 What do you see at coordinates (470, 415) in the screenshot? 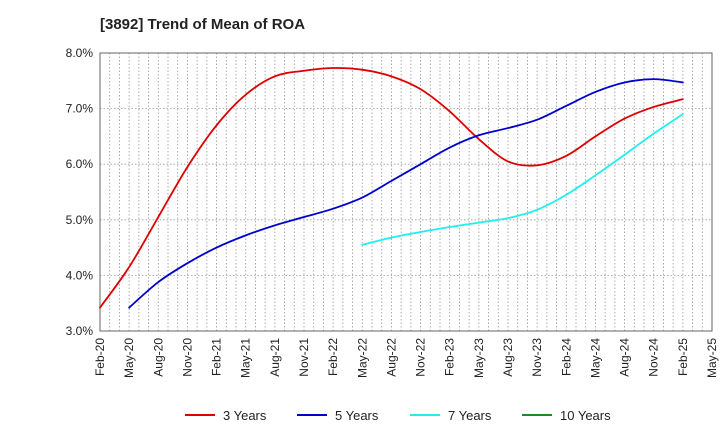
I see `legend-label-7-years: 7 Years` at bounding box center [470, 415].